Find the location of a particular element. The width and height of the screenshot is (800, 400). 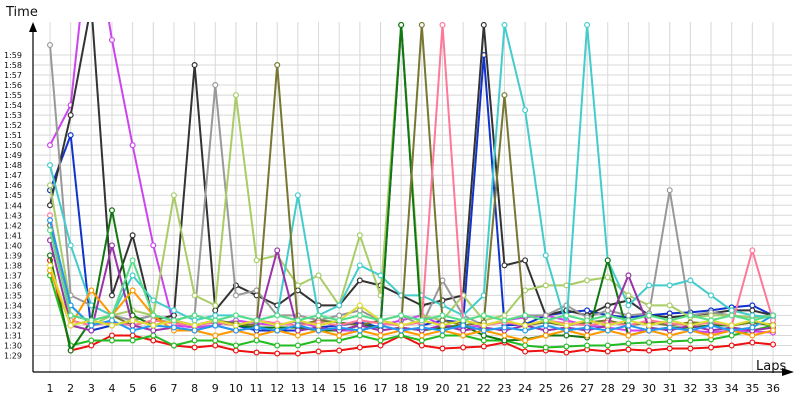

y-tick-label: 1:34 is located at coordinates (13, 305).